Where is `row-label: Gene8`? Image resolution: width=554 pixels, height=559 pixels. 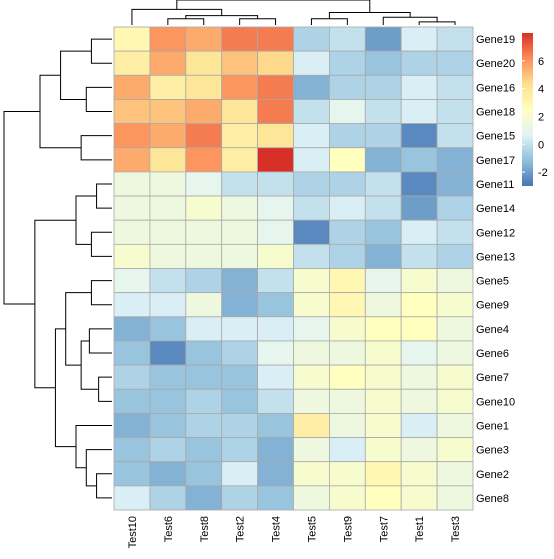
row-label: Gene8 is located at coordinates (492, 499).